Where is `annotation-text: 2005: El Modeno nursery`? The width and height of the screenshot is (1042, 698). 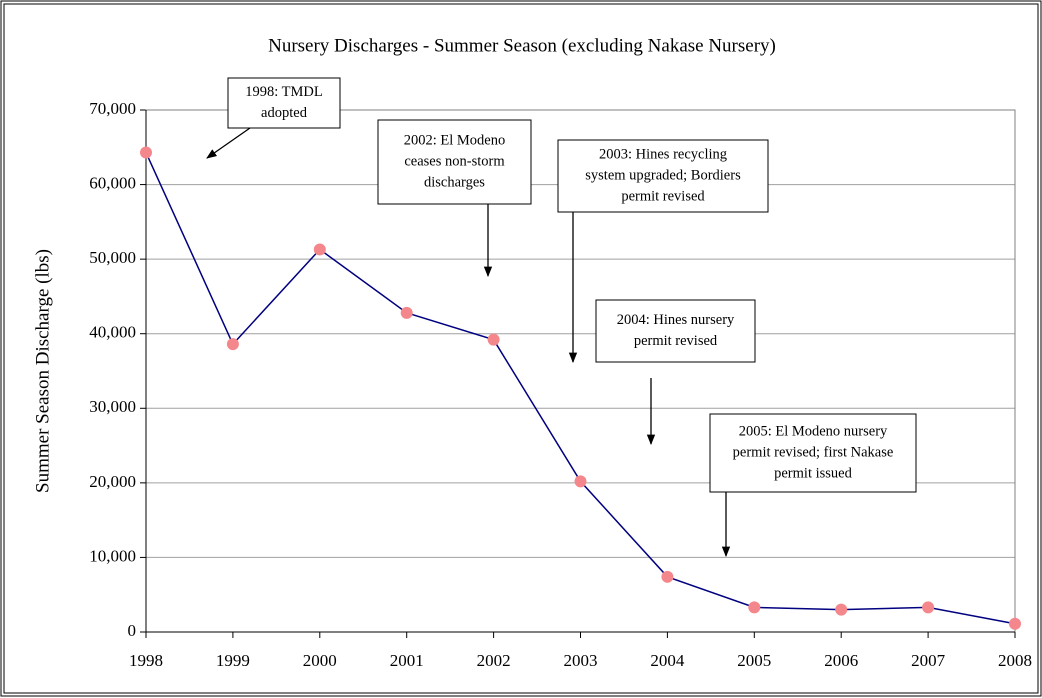 annotation-text: 2005: El Modeno nursery is located at coordinates (813, 431).